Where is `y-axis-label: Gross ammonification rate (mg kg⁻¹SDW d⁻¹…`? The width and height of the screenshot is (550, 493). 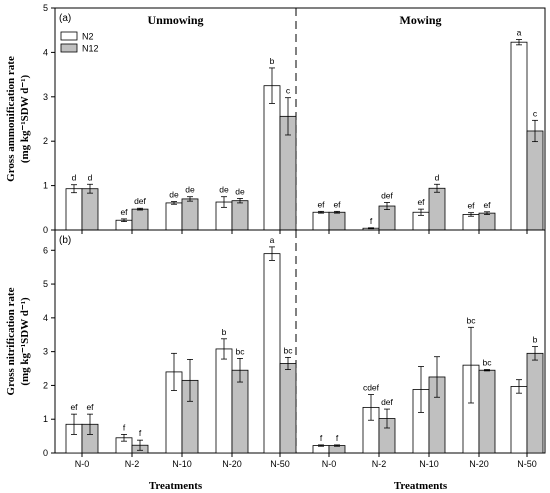
y-axis-label: Gross ammonification rate (mg kg⁻¹SDW d⁻¹… is located at coordinates (18, 119).